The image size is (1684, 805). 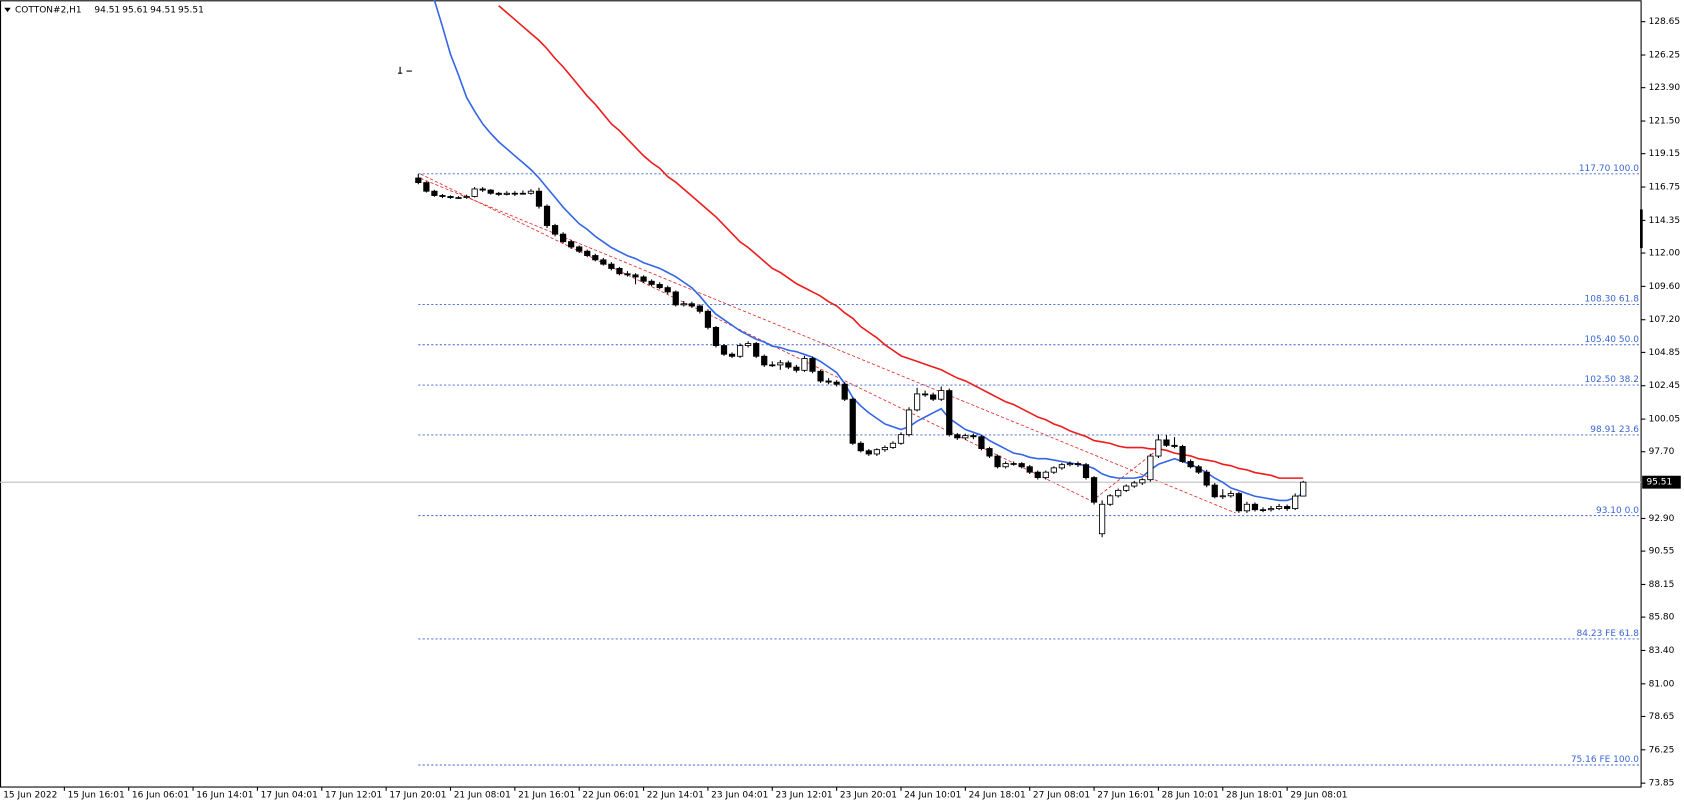 What do you see at coordinates (1665, 386) in the screenshot?
I see `y-tick-label: 102.45` at bounding box center [1665, 386].